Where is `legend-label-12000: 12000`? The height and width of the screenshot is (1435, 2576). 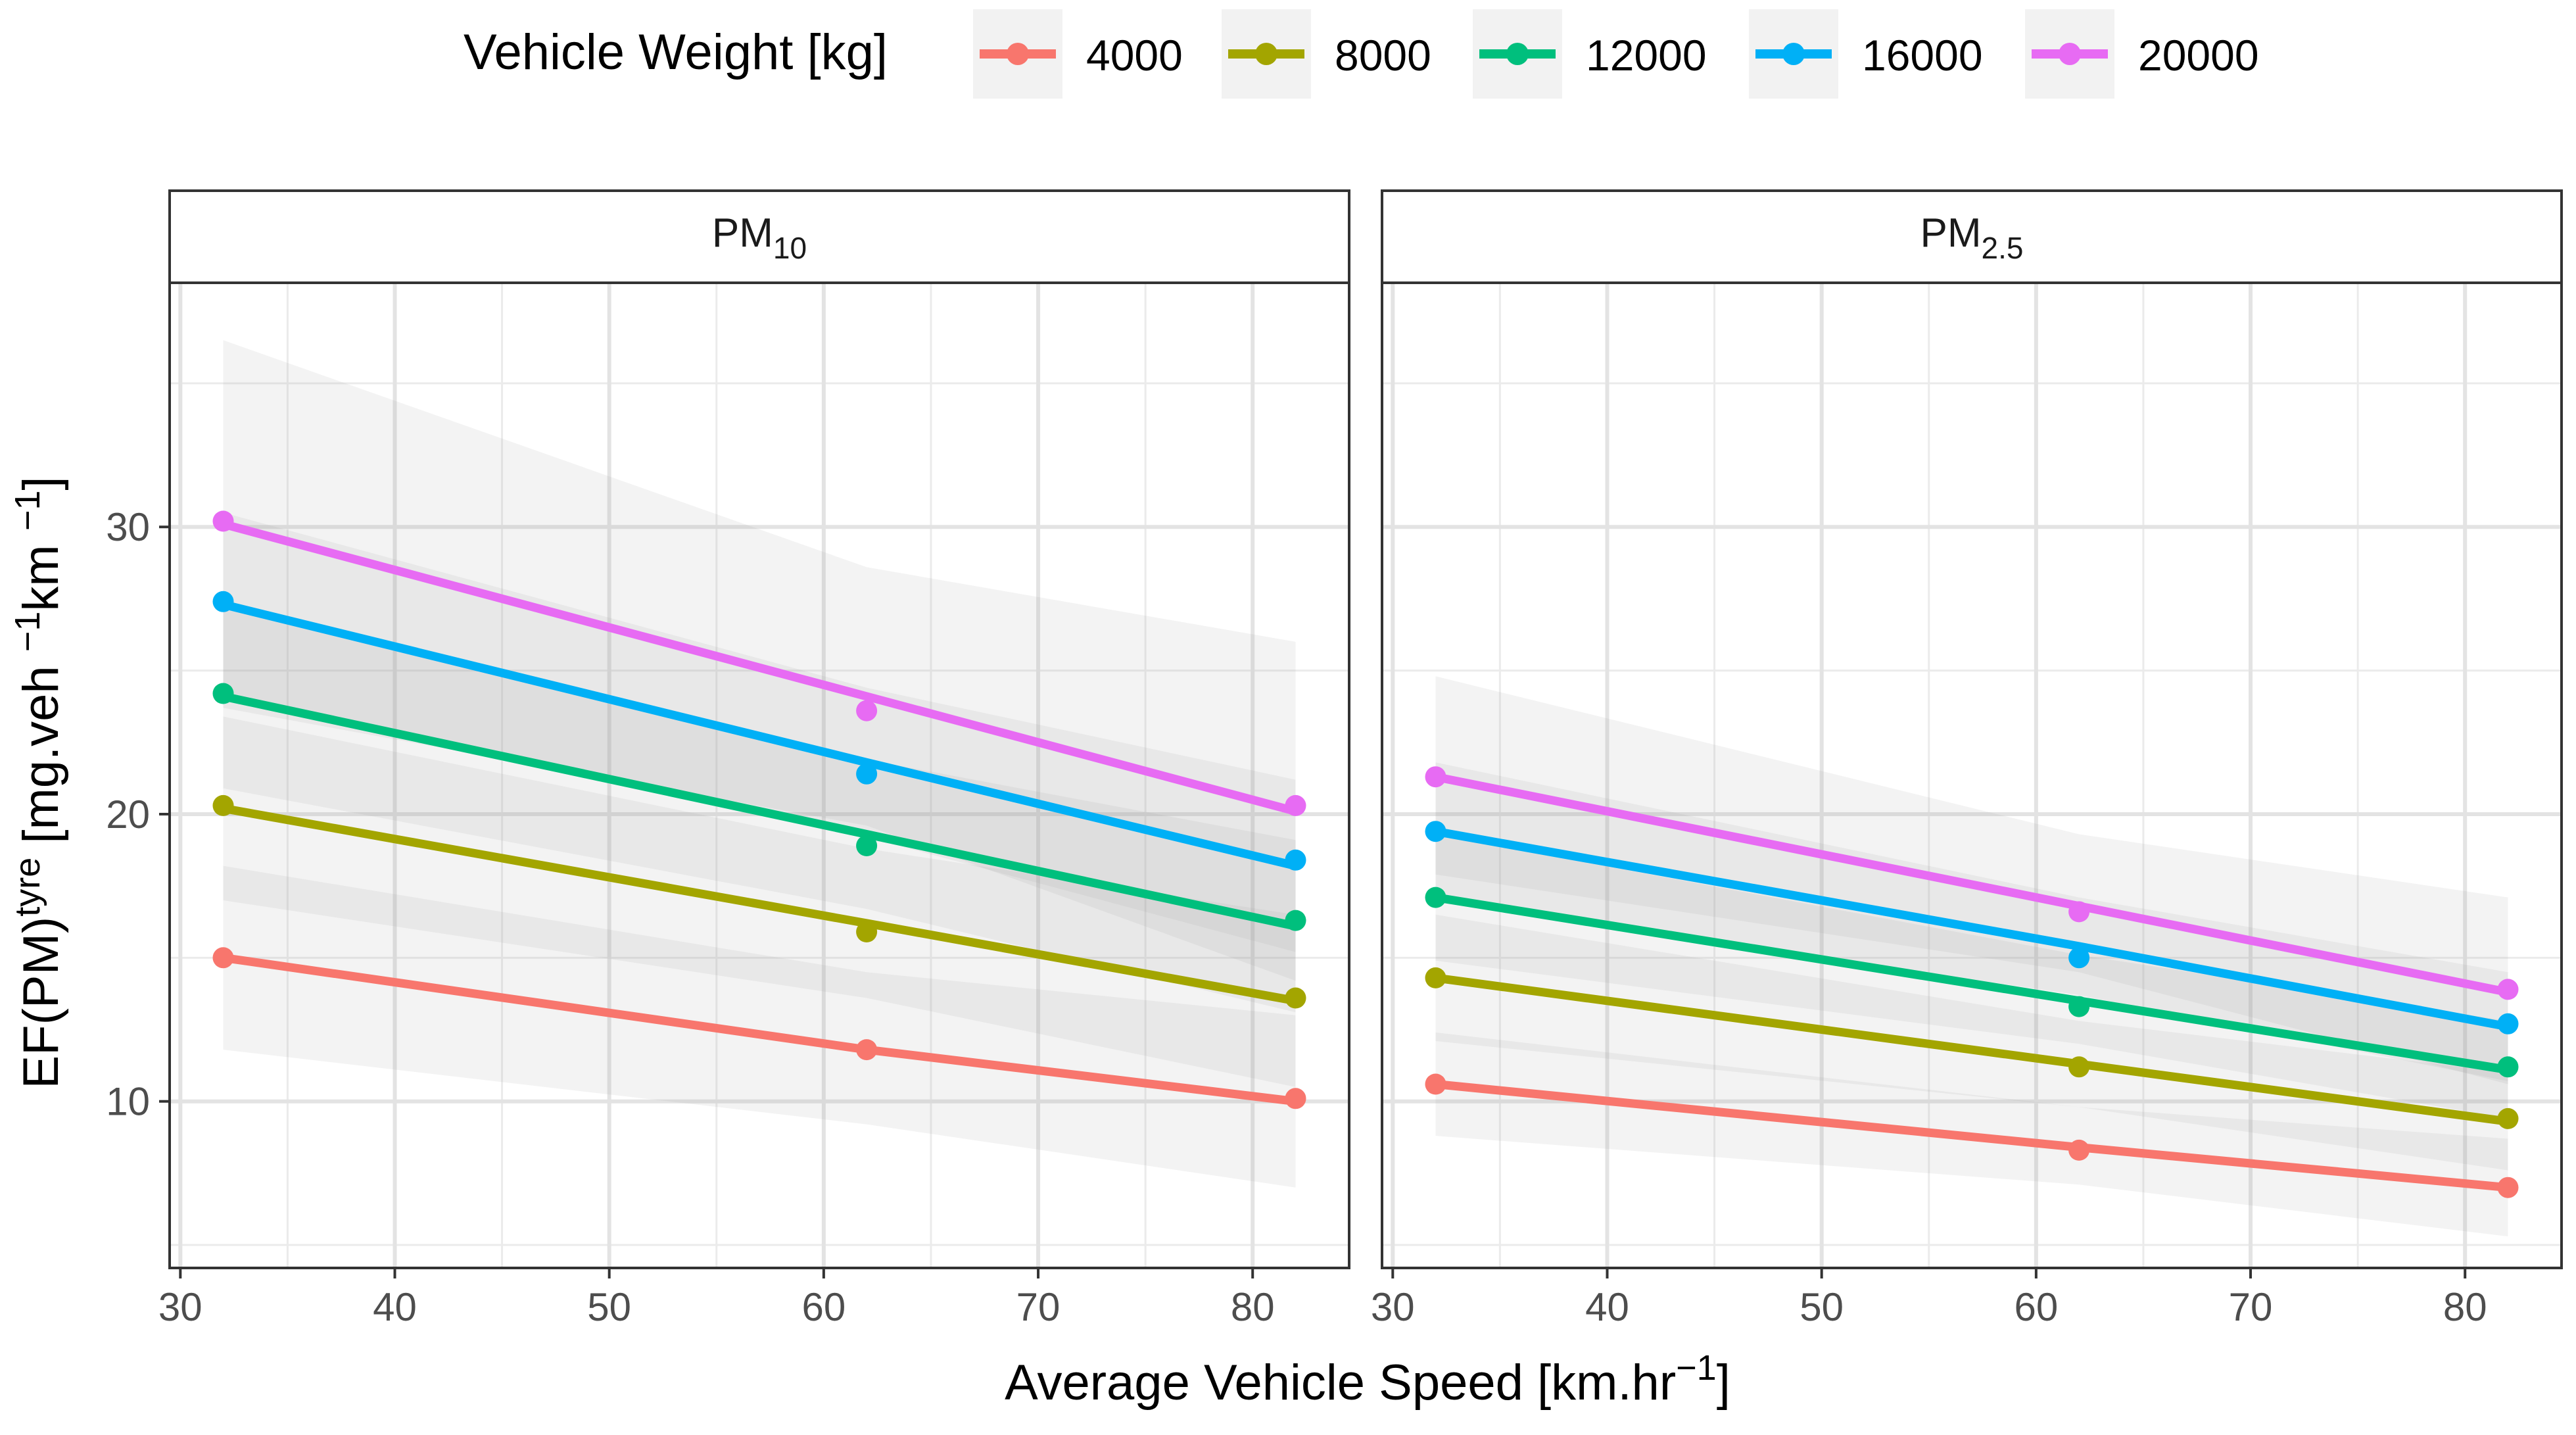
legend-label-12000: 12000 is located at coordinates (1646, 56).